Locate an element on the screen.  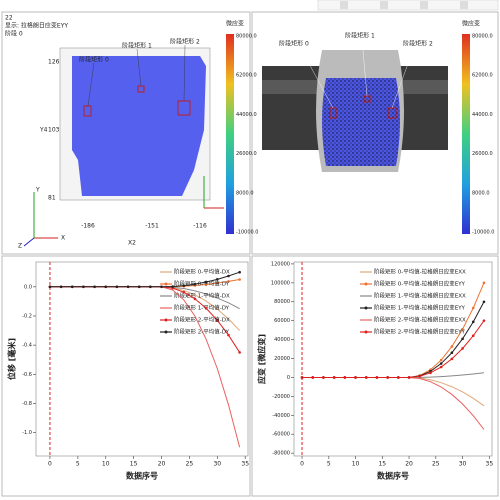
colorbar-tick-label: -10000.0 is located at coordinates (483, 233).